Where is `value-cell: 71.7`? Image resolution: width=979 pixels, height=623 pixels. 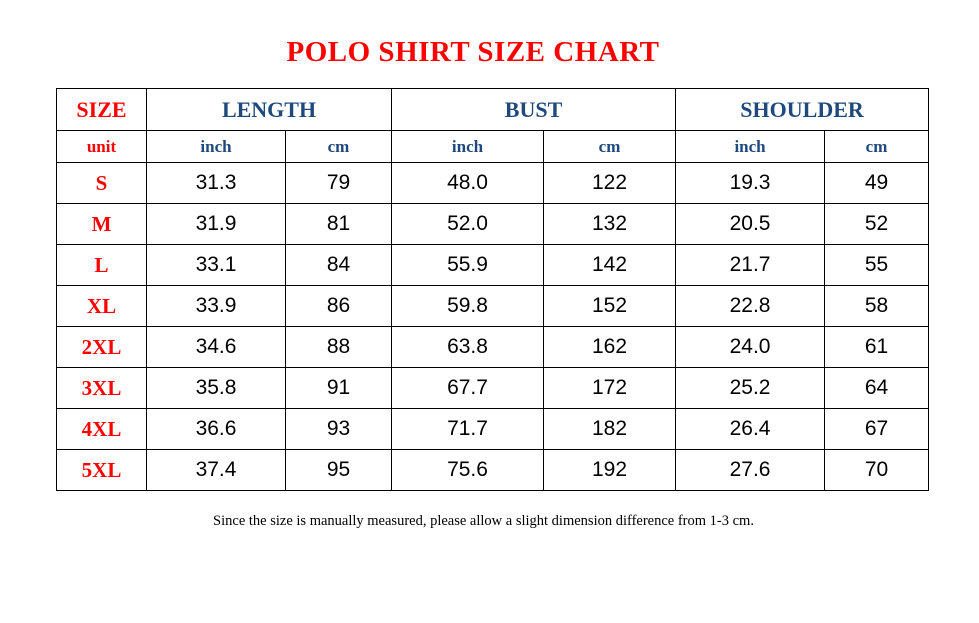 value-cell: 71.7 is located at coordinates (468, 429).